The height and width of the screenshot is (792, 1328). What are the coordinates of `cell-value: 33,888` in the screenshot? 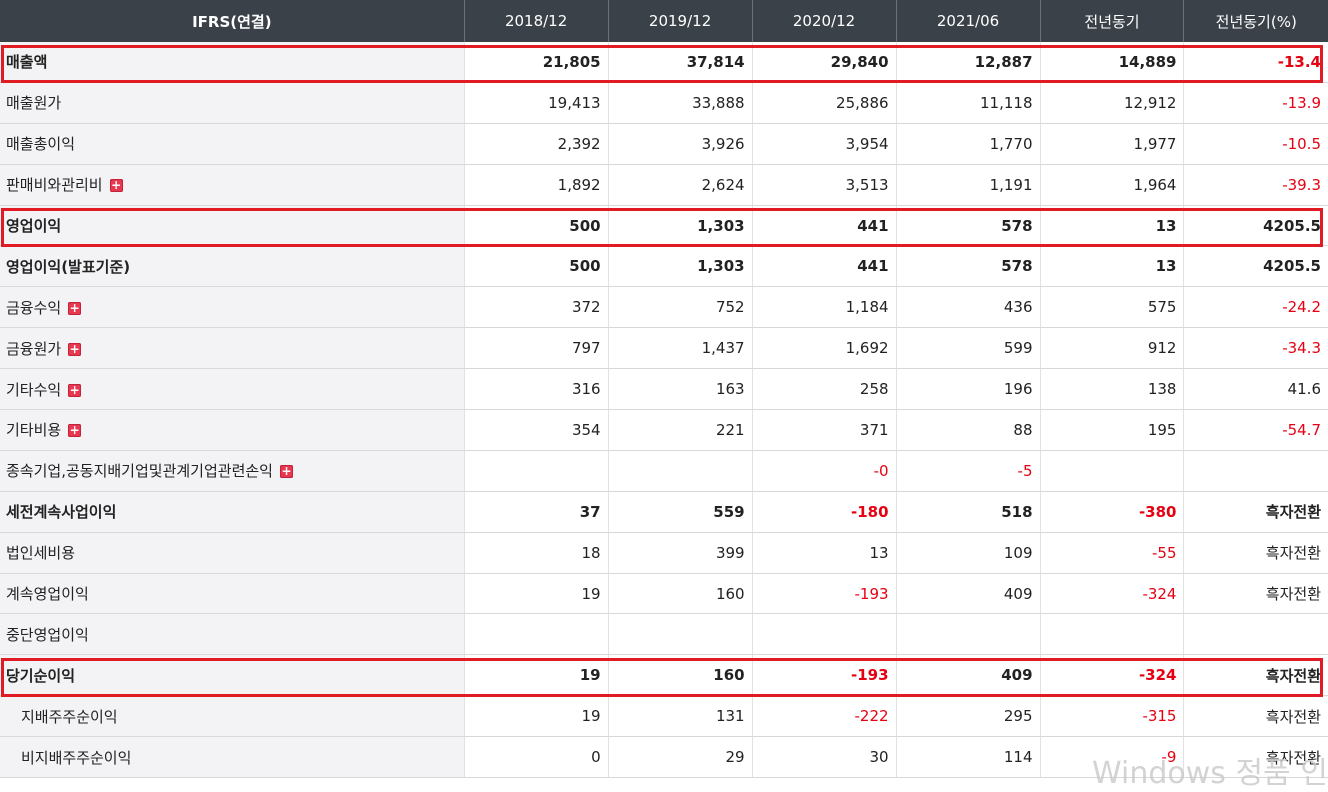 It's located at (680, 103).